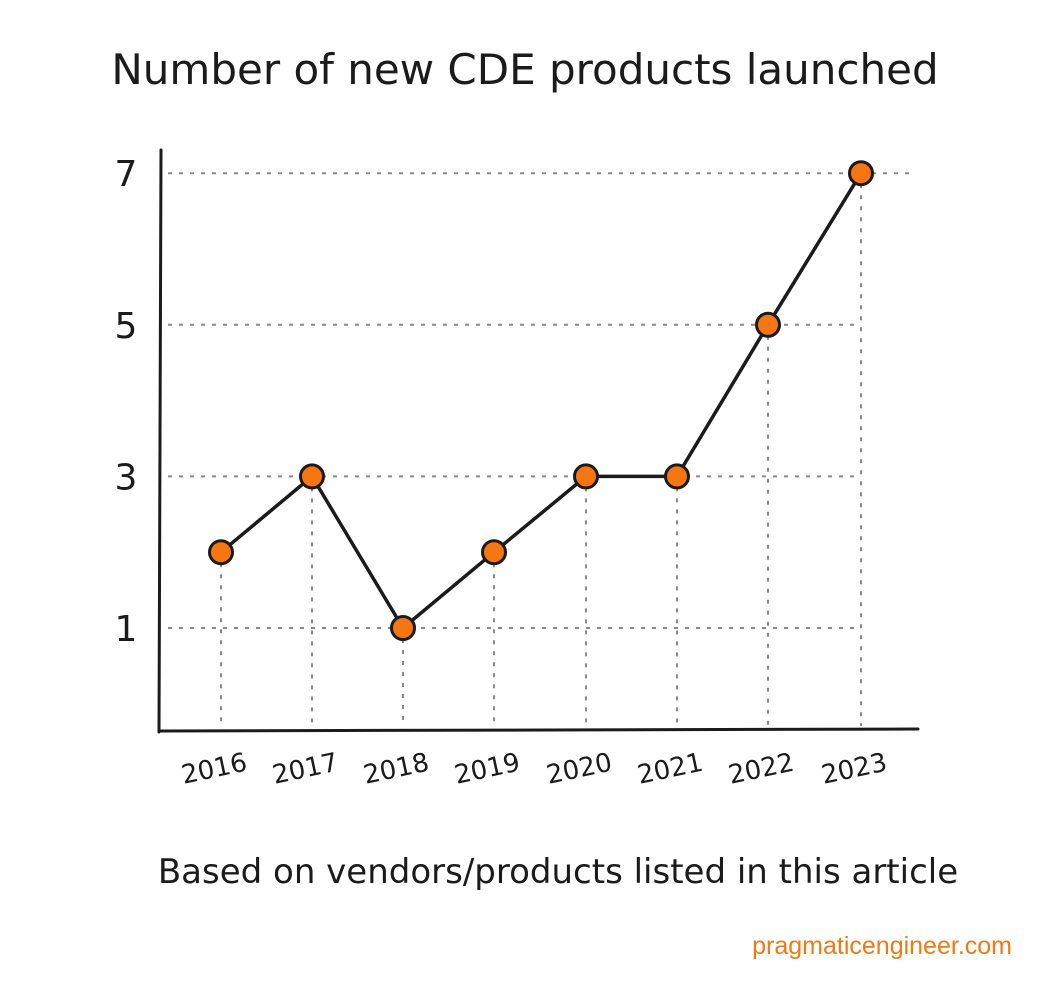  Describe the element at coordinates (579, 769) in the screenshot. I see `x-tick-label: 2020` at that location.